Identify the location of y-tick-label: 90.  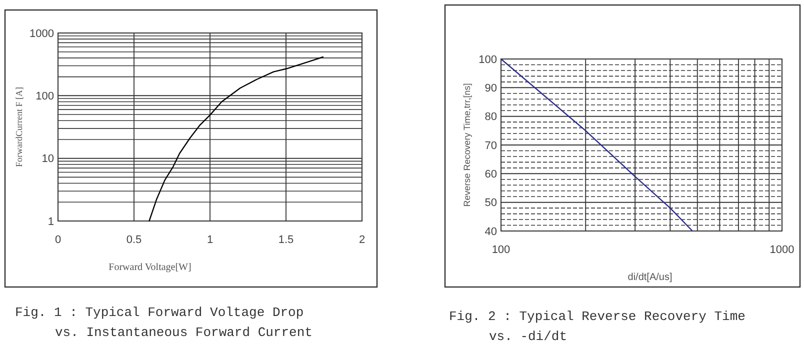
(490, 88).